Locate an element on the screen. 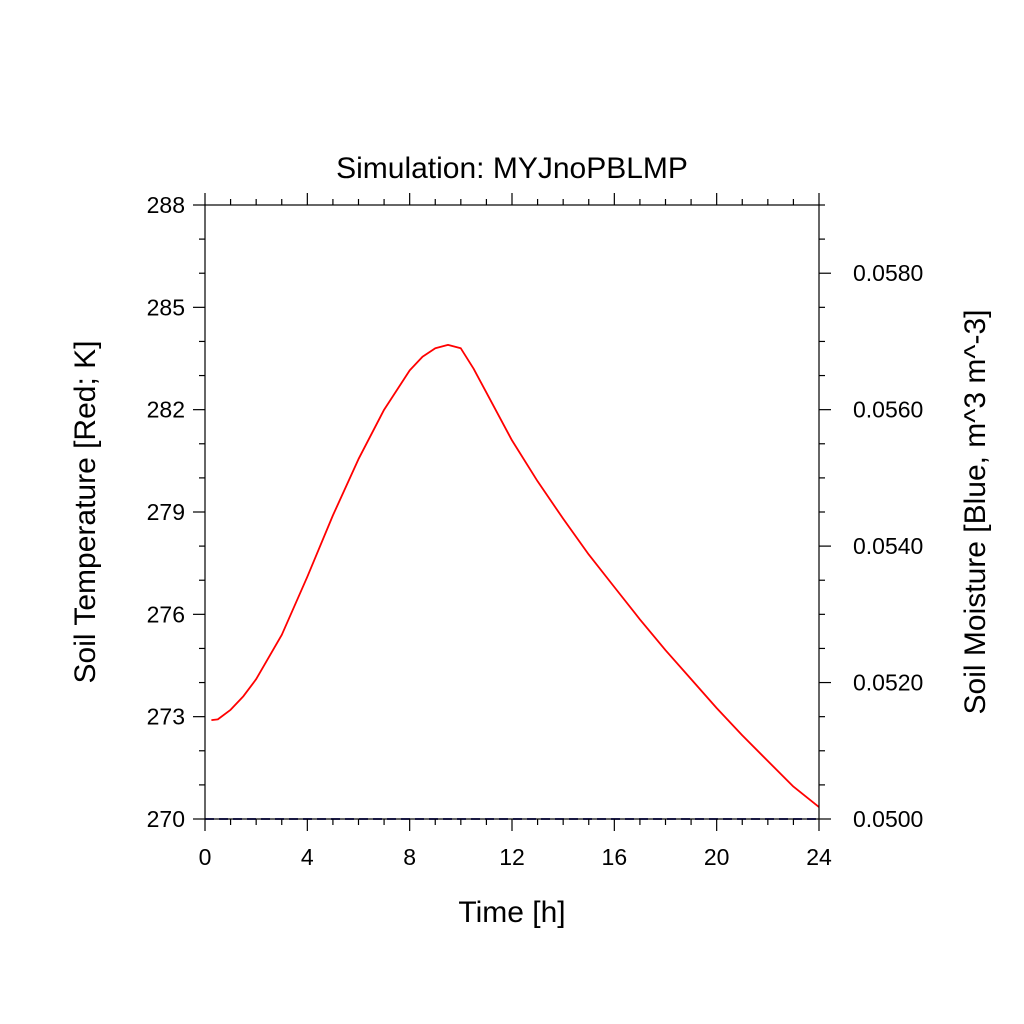  x-tick-label: 8 is located at coordinates (409, 857).